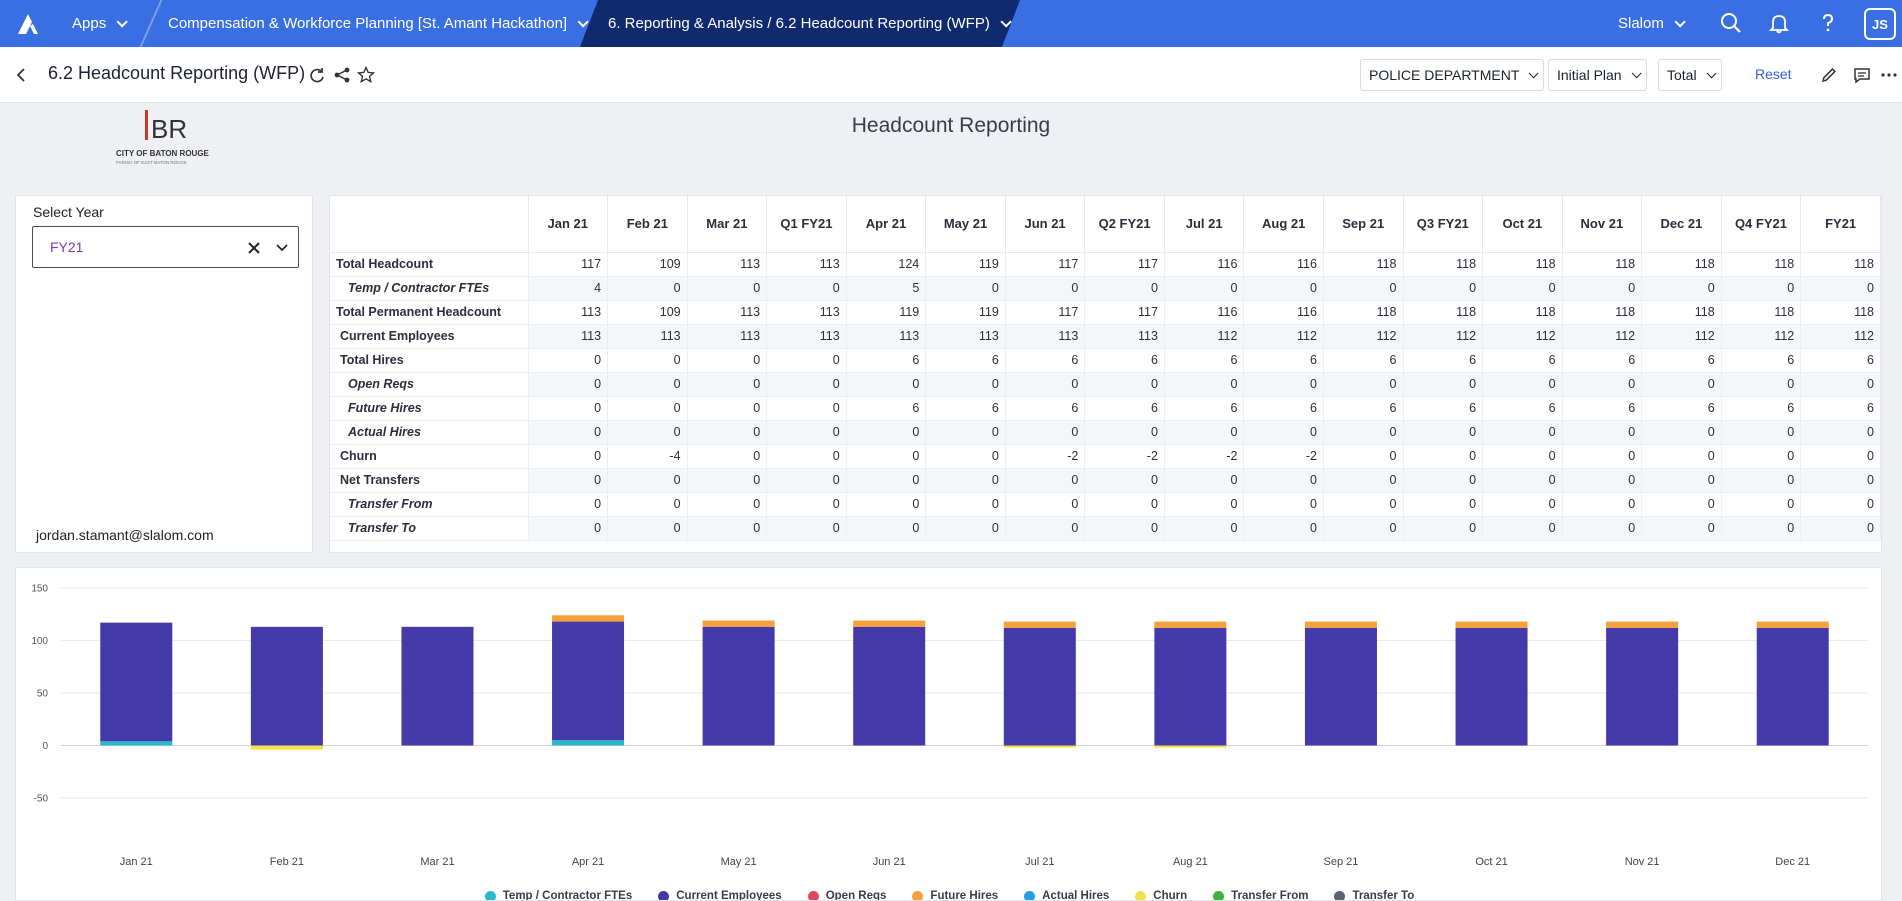 This screenshot has width=1902, height=901. Describe the element at coordinates (1731, 23) in the screenshot. I see `search-icon` at that location.